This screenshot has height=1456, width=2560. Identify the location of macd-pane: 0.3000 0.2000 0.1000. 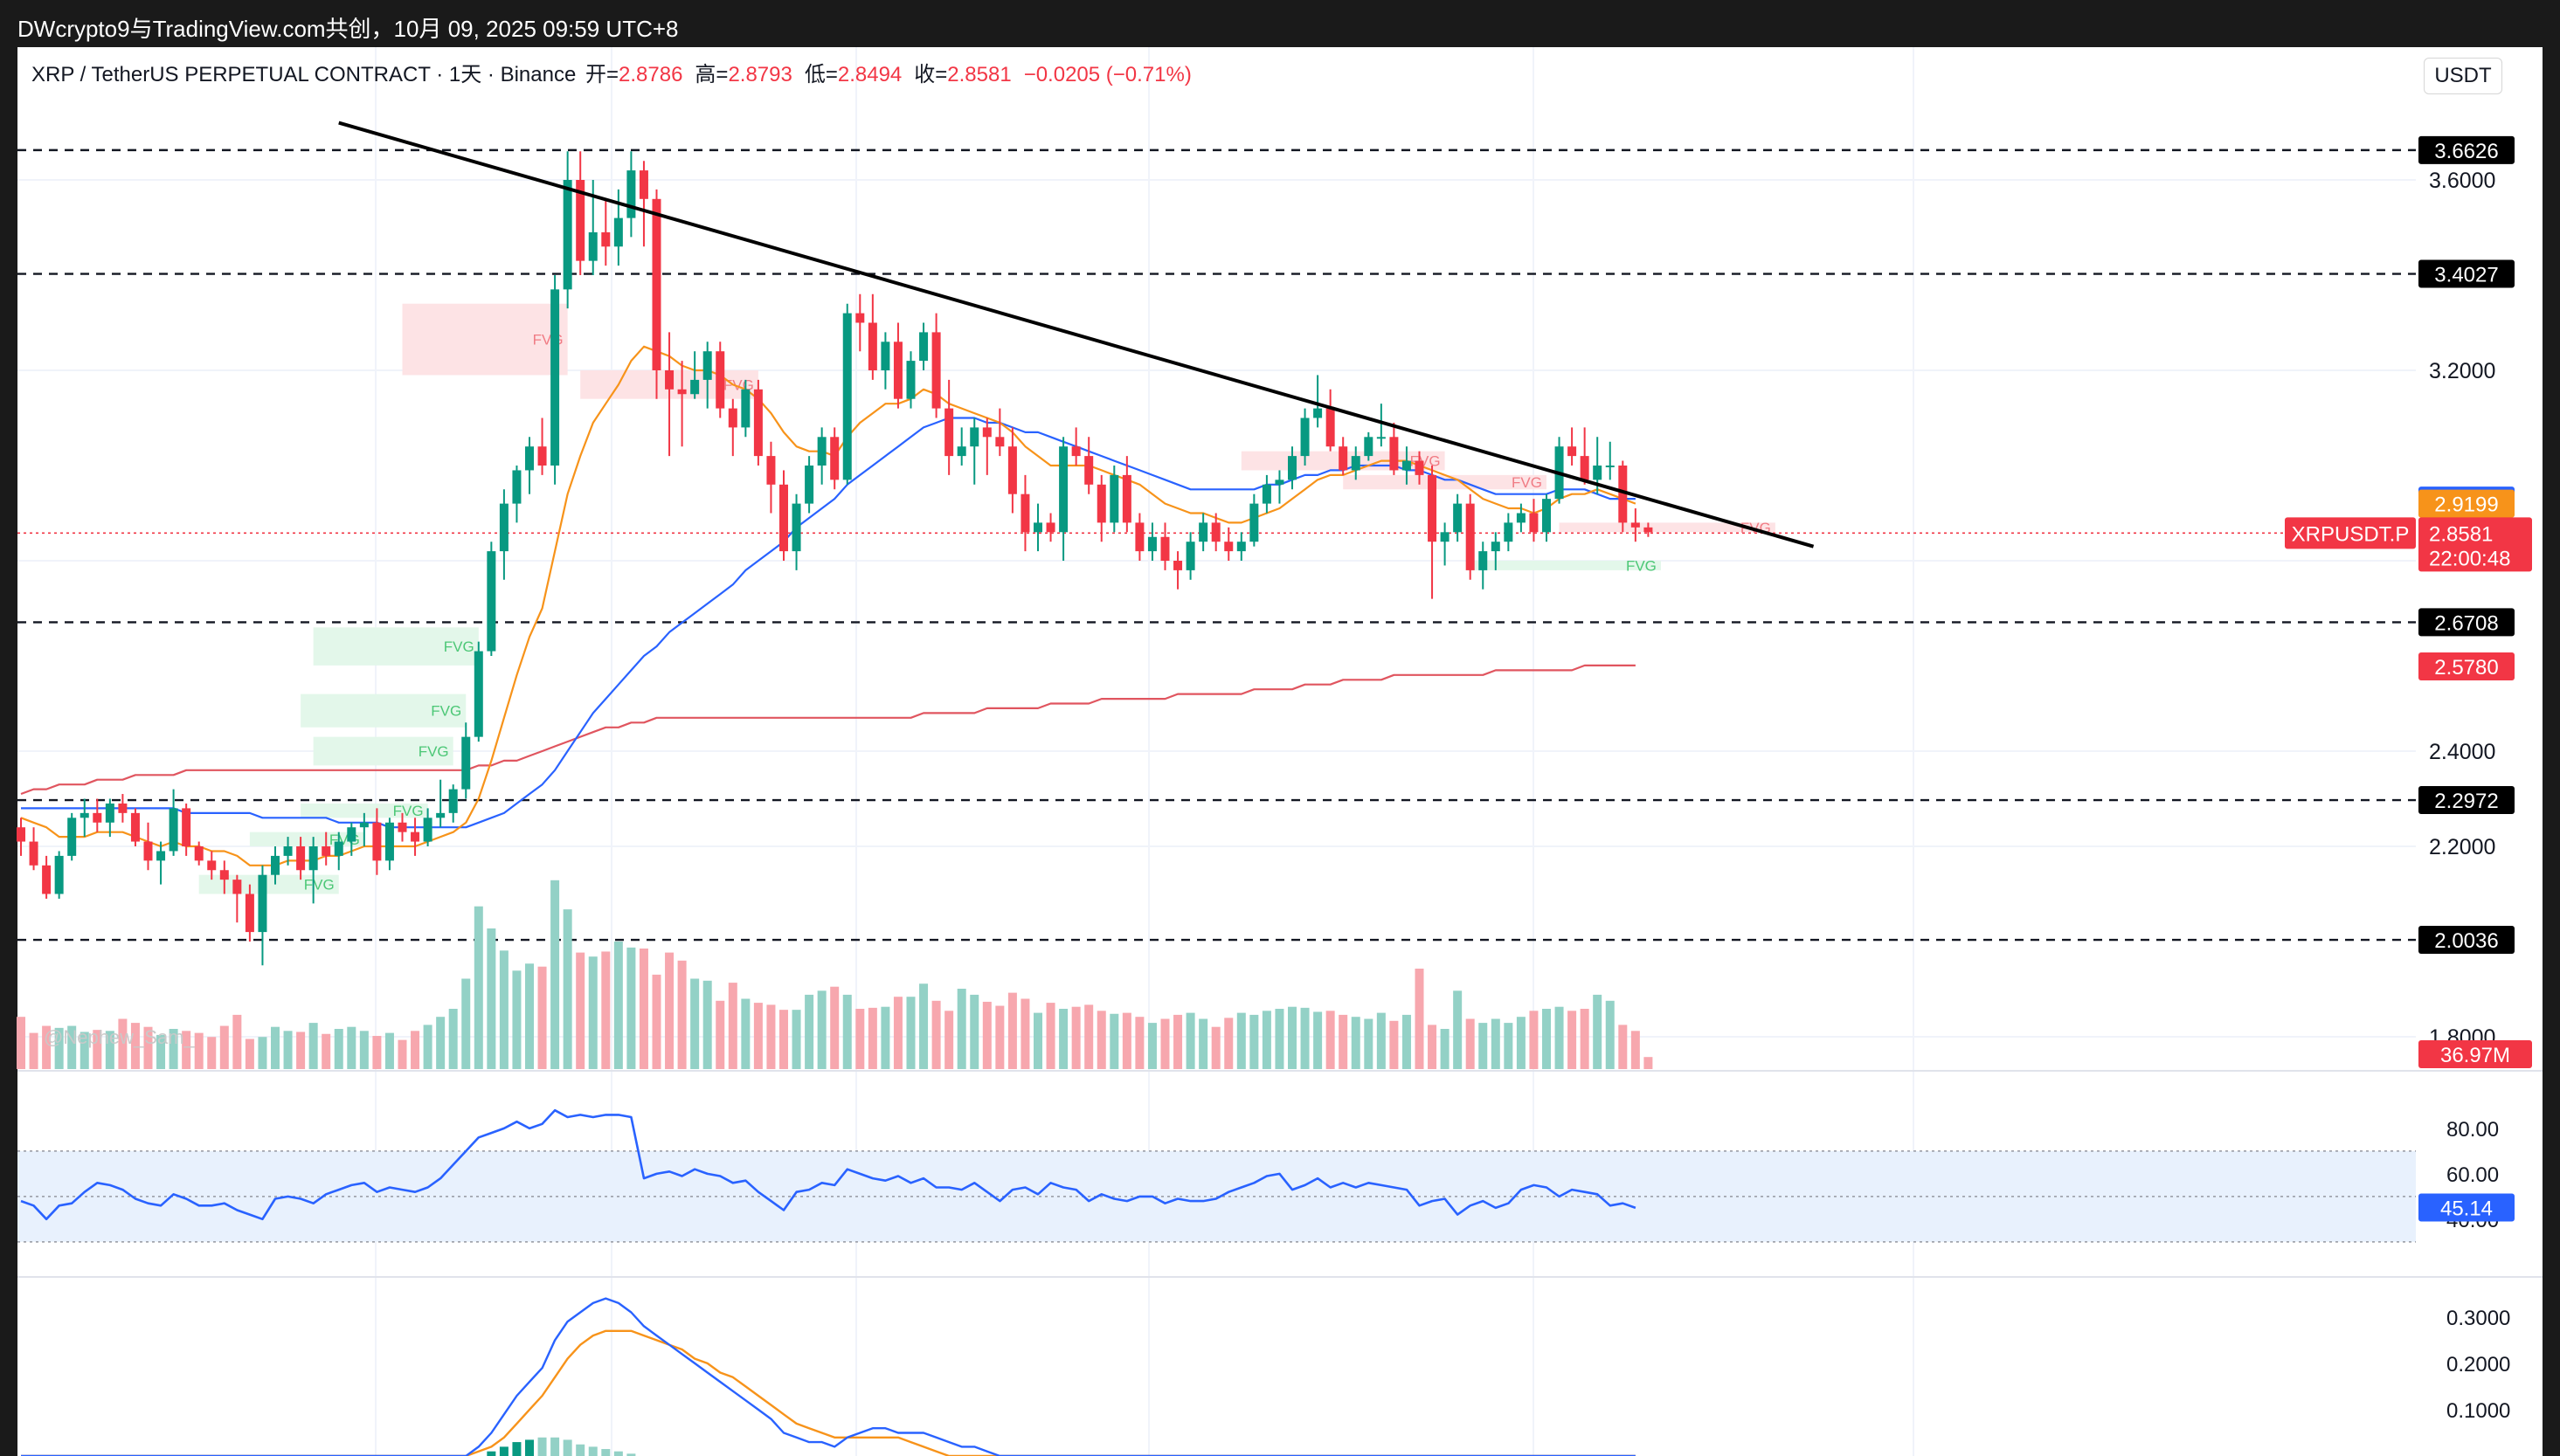
(1265, 1376).